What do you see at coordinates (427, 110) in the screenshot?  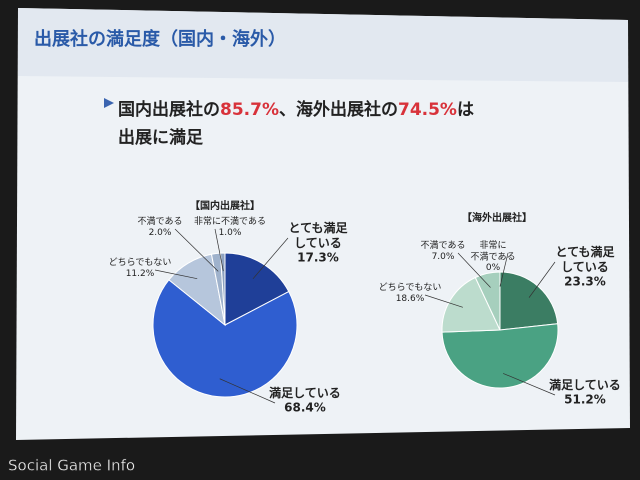 I see `headline-part: 74.5%` at bounding box center [427, 110].